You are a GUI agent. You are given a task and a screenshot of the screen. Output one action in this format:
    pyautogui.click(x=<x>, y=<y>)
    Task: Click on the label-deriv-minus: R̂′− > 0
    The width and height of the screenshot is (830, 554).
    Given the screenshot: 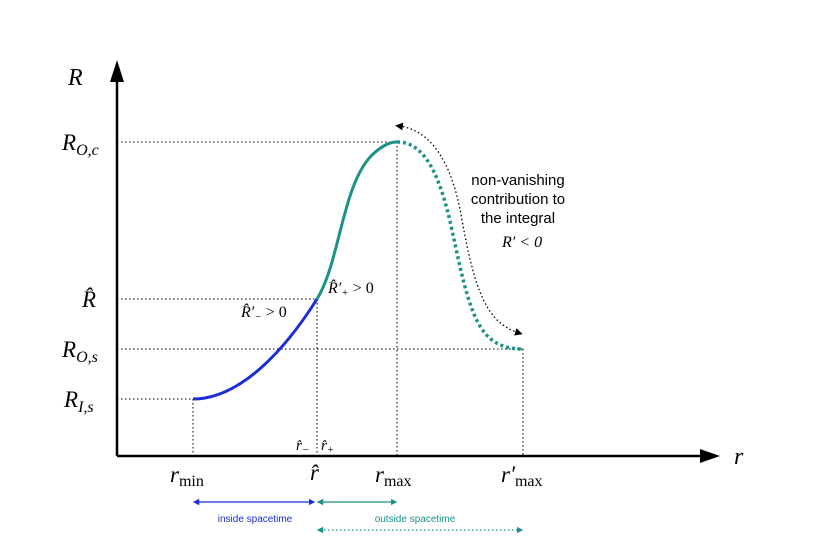 What is the action you would take?
    pyautogui.click(x=263, y=312)
    